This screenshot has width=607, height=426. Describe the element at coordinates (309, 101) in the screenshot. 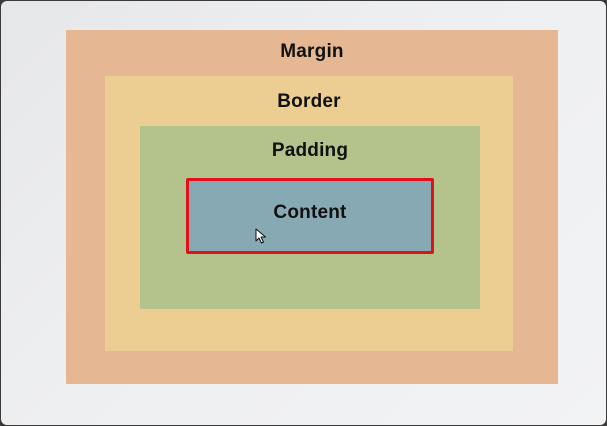

I see `border-label: Border` at that location.